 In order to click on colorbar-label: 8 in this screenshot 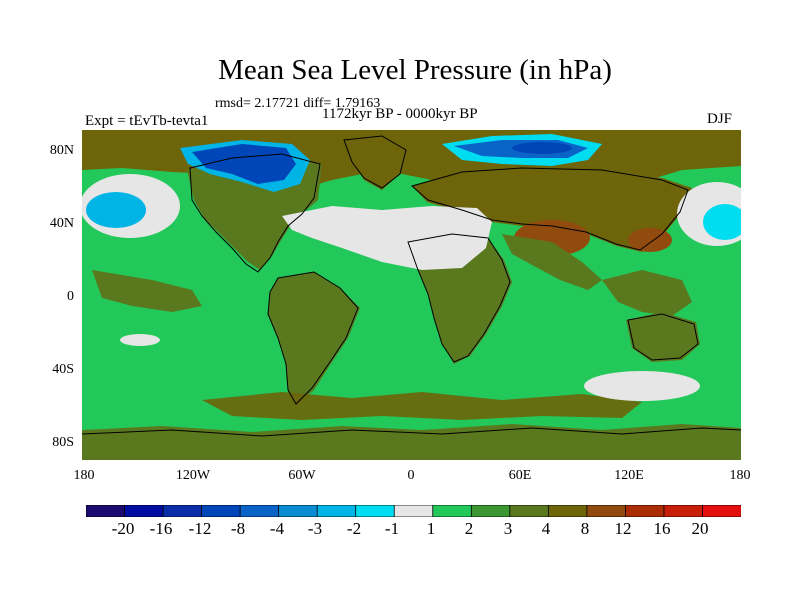, I will do `click(585, 528)`.